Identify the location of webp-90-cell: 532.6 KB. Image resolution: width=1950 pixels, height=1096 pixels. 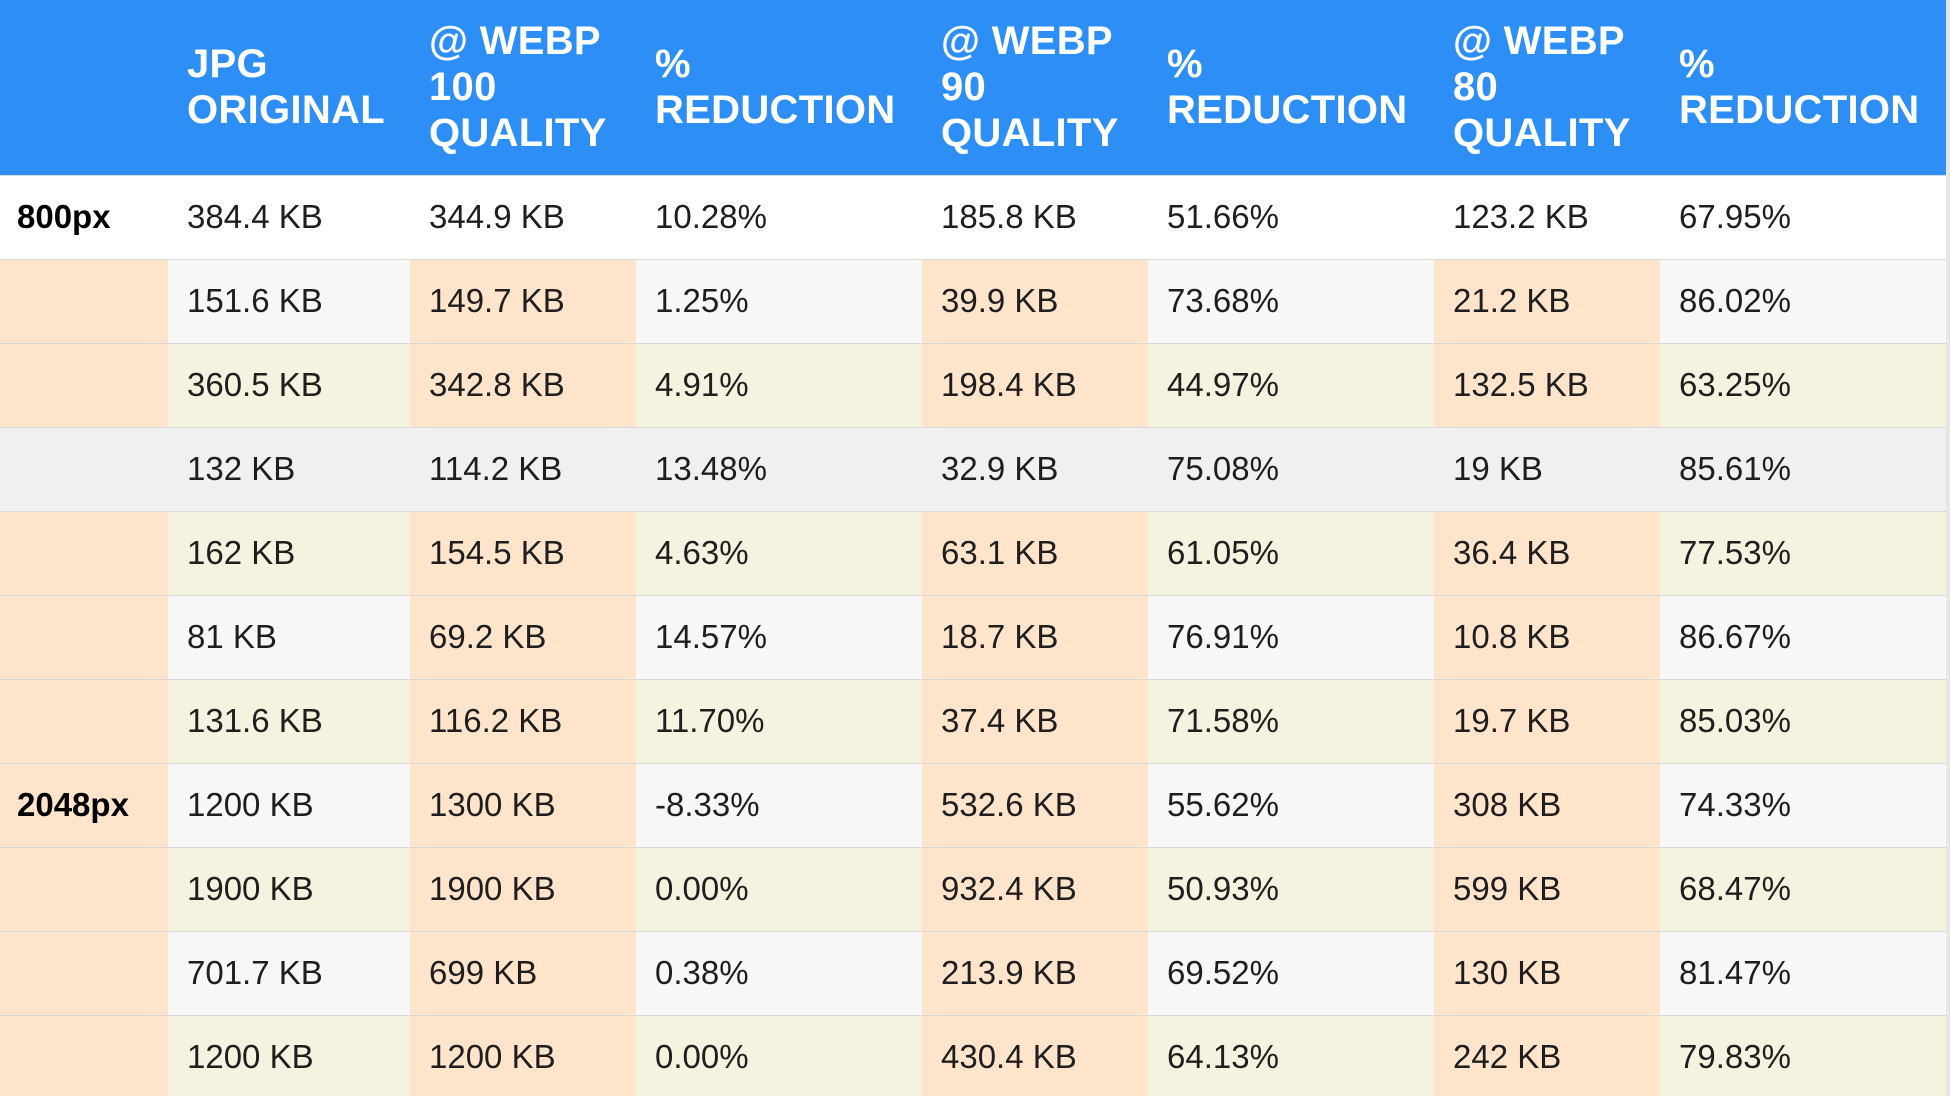
(1035, 804).